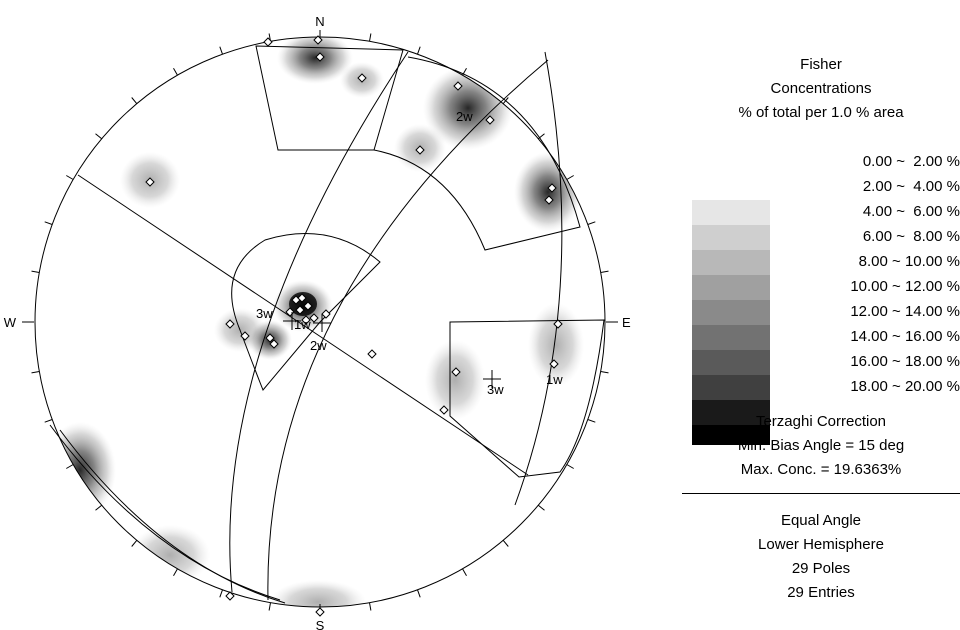  I want to click on correction-line: Min. Bias Angle = 15 deg, so click(821, 445).